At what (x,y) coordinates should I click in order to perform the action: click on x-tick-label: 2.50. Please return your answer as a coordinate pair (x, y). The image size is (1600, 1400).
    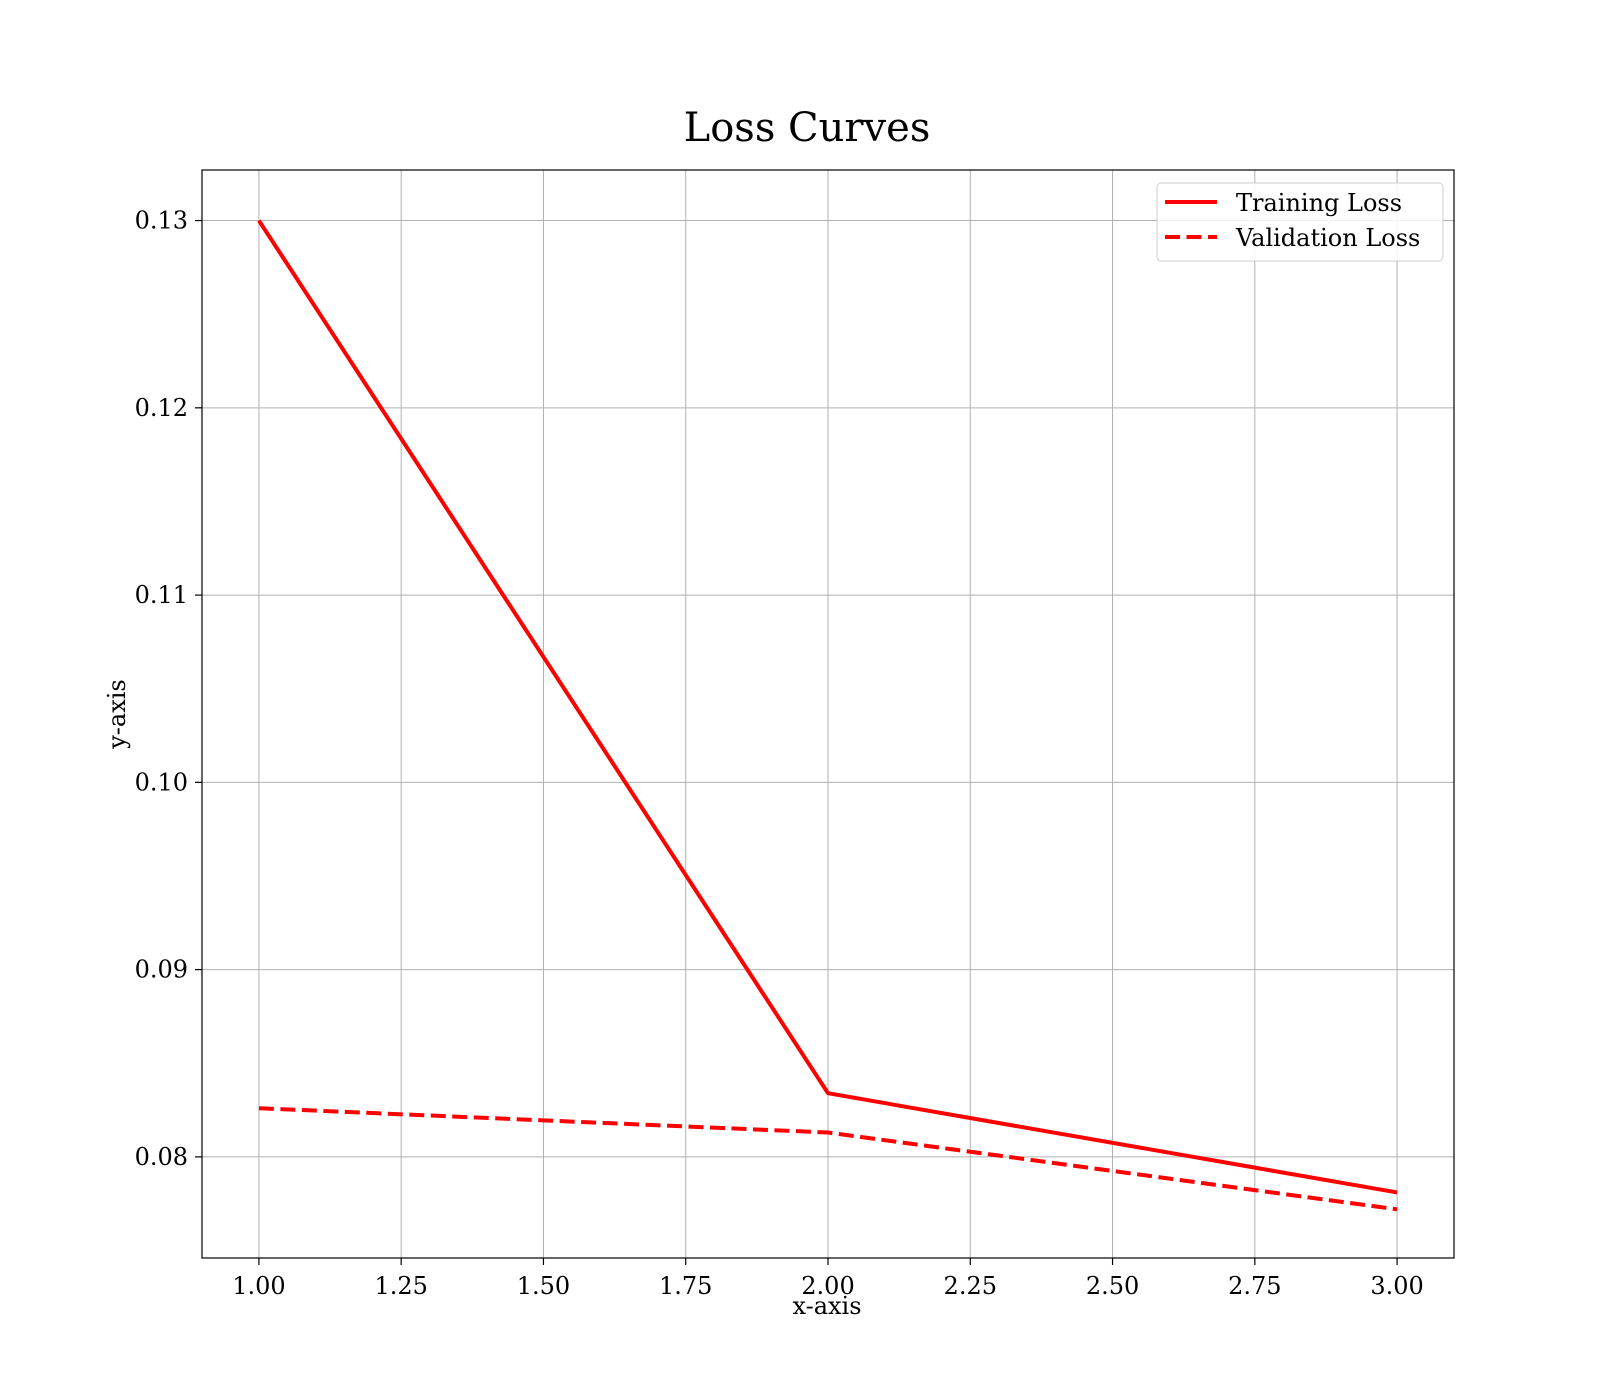
    Looking at the image, I should click on (1112, 1286).